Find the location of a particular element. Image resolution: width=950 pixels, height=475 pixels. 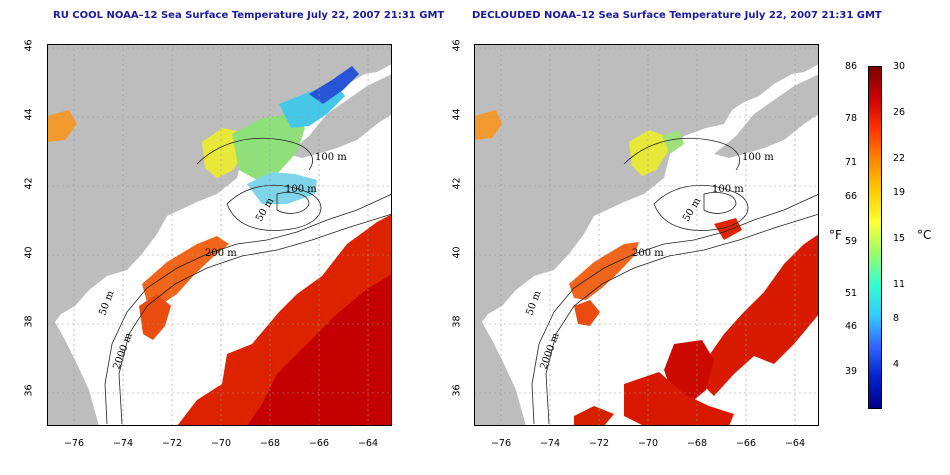

sst-blue-region is located at coordinates (334, 85).